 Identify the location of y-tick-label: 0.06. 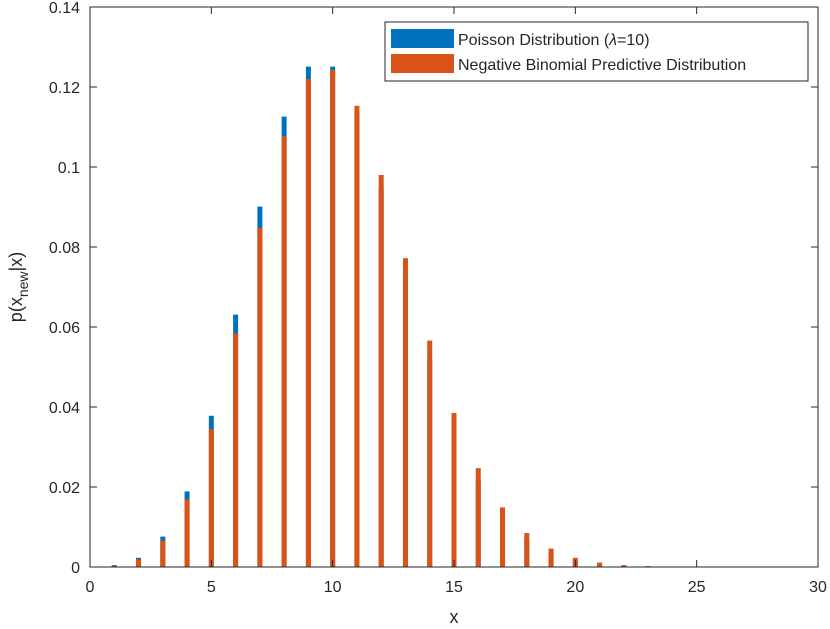
(64, 328).